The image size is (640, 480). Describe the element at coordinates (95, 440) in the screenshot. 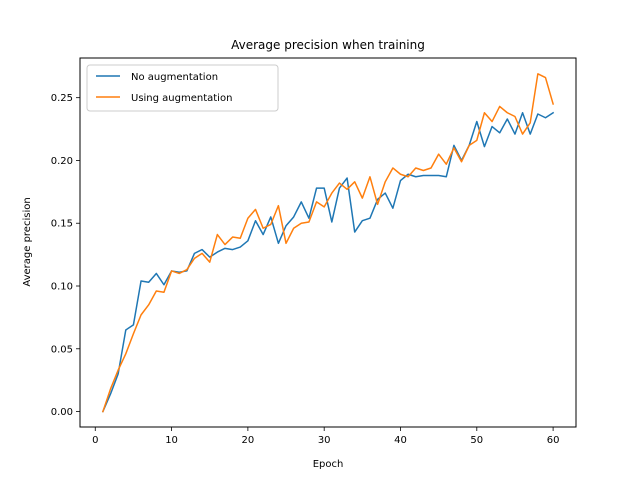

I see `x-tick-label: 0` at that location.